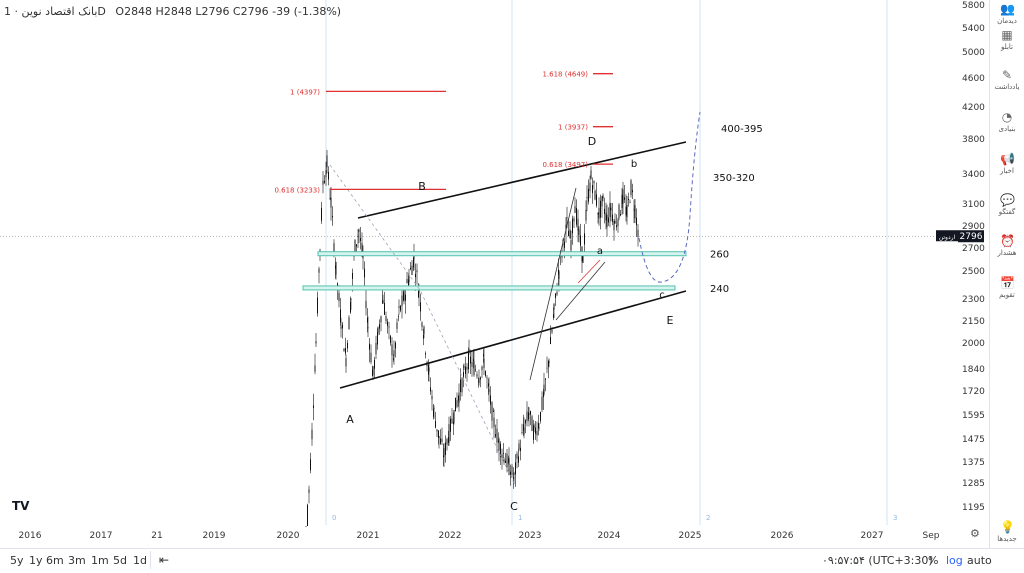  I want to click on alert-icon: ⏰, so click(1007, 241).